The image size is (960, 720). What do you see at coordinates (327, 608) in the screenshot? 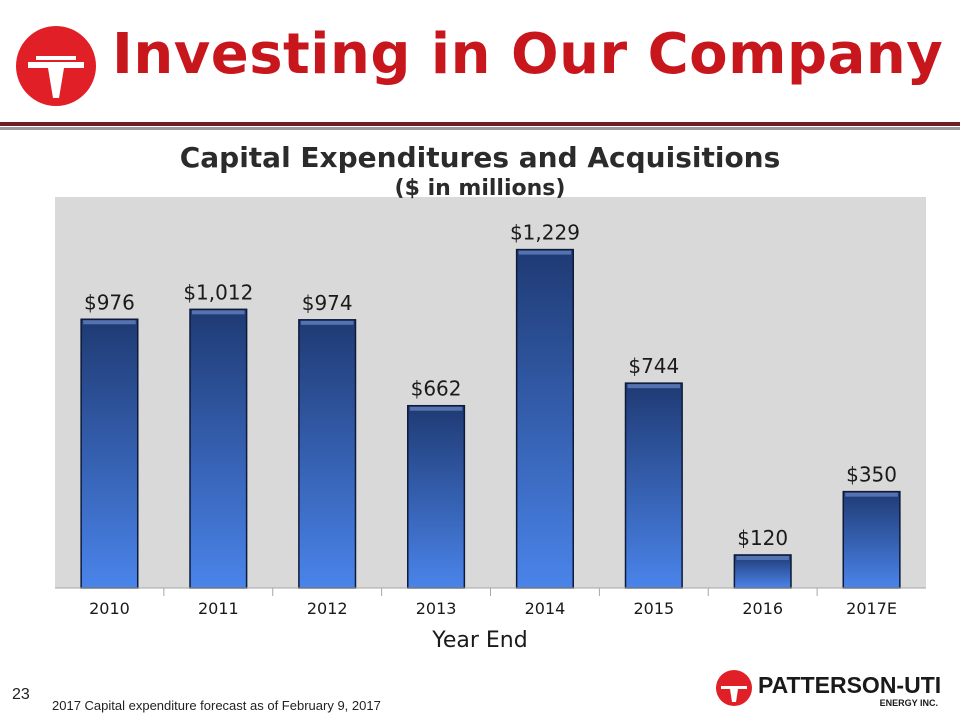
I see `x-tick-label: 2012` at bounding box center [327, 608].